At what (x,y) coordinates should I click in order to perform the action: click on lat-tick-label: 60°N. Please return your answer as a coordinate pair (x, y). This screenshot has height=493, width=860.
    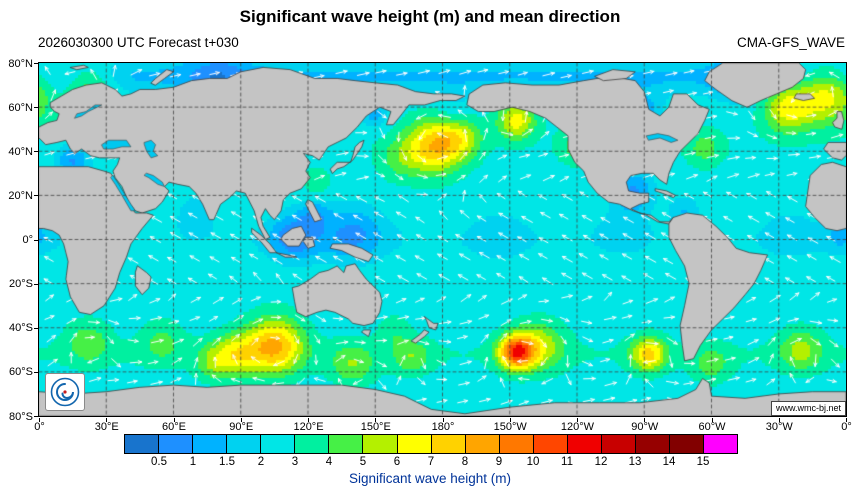
    Looking at the image, I should click on (20, 107).